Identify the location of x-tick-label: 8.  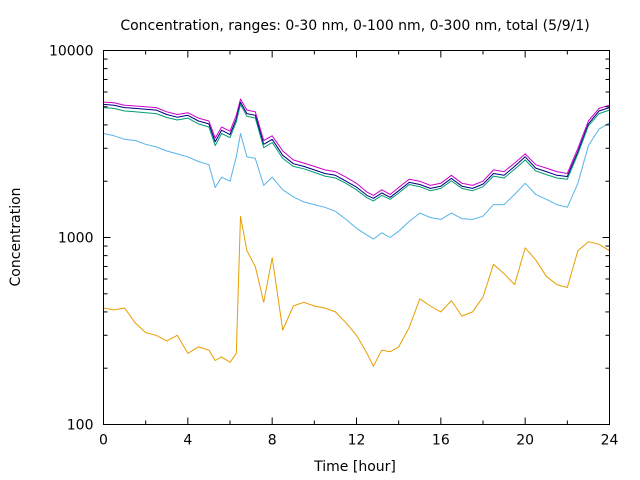
(272, 441).